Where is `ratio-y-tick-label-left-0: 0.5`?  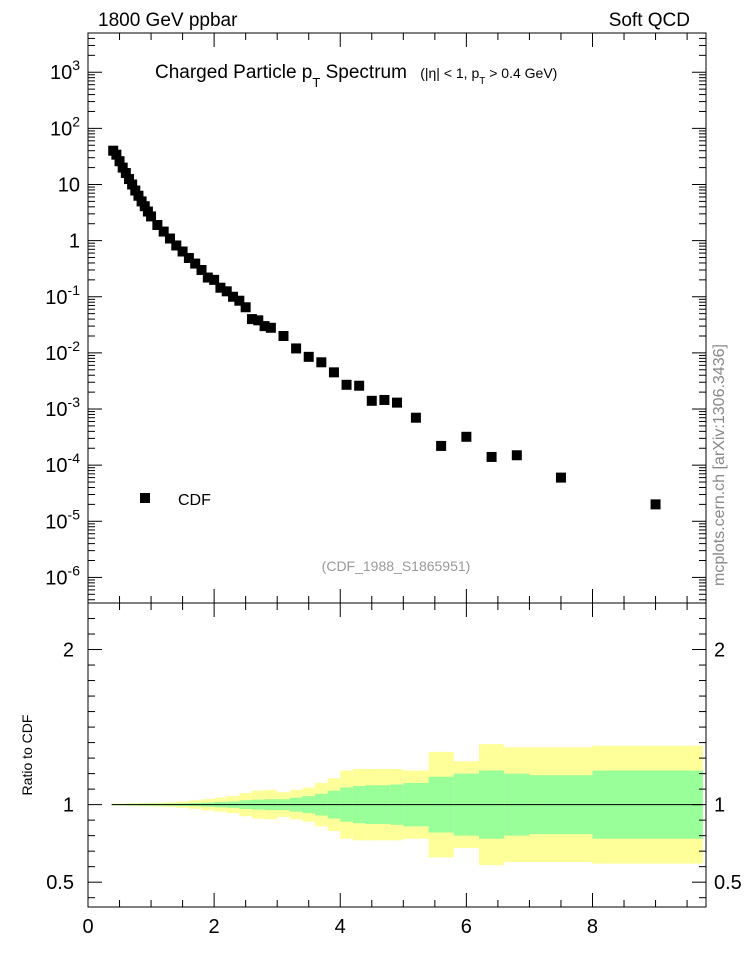 ratio-y-tick-label-left-0: 0.5 is located at coordinates (60, 883).